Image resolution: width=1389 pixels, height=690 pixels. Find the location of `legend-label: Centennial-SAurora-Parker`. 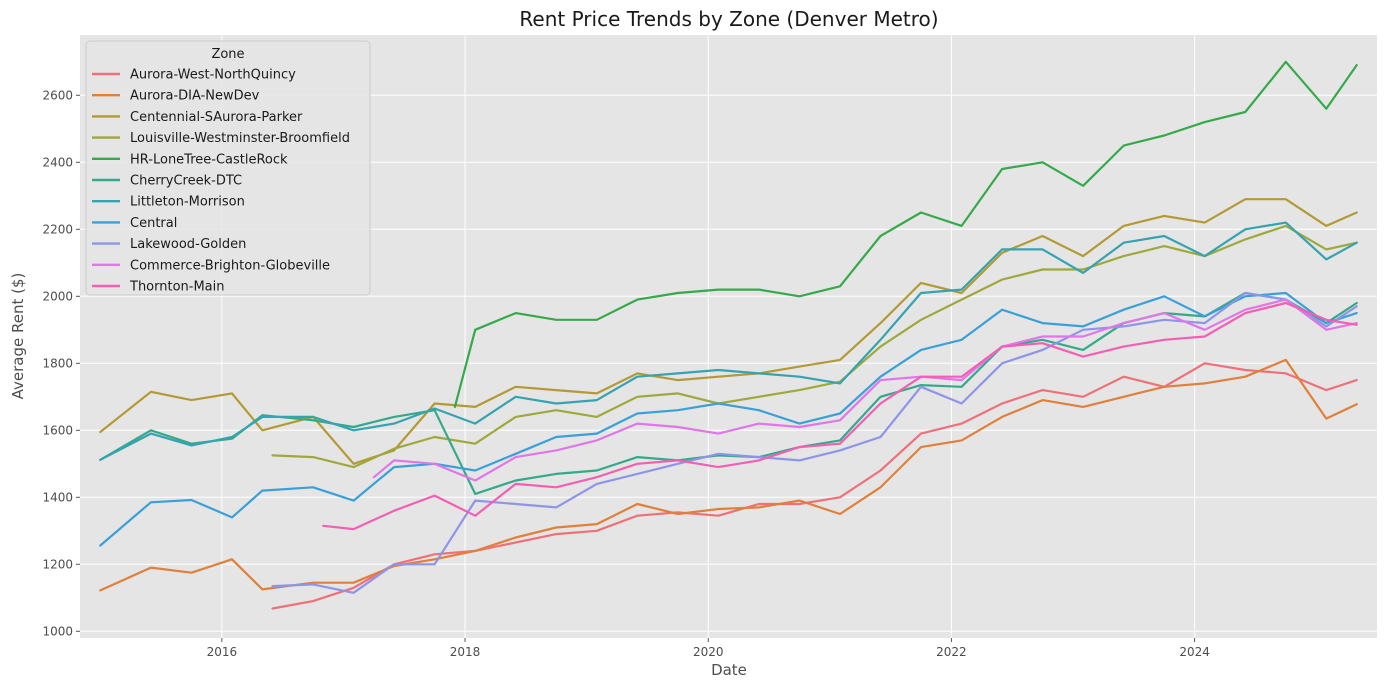

legend-label: Centennial-SAurora-Parker is located at coordinates (216, 117).